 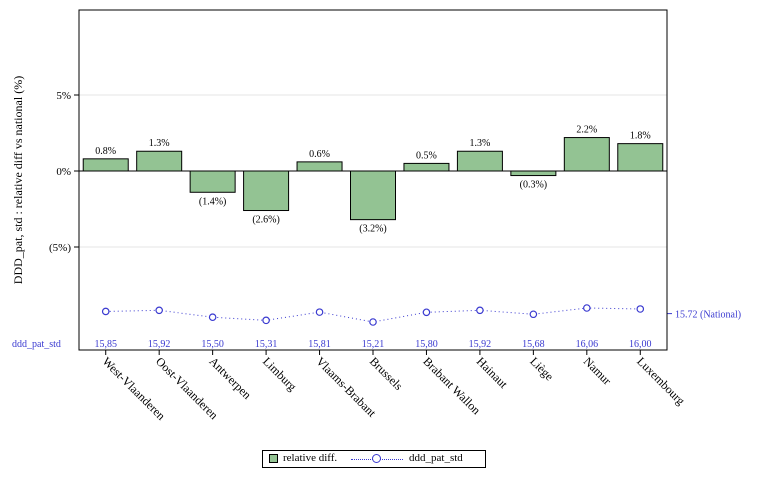 What do you see at coordinates (105, 344) in the screenshot?
I see `ddd-pat-std-value-0: 15,85` at bounding box center [105, 344].